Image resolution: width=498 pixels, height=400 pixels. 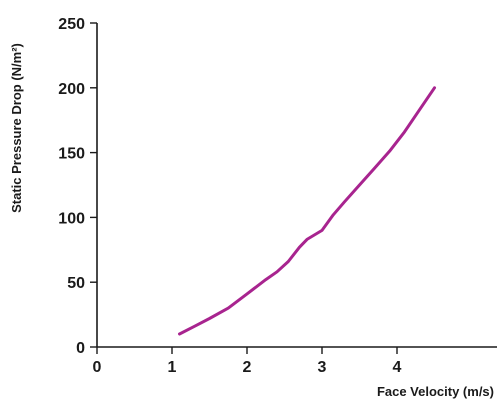 I want to click on y-axis-title: Static Pressure Drop (N/m²), so click(x=16, y=128).